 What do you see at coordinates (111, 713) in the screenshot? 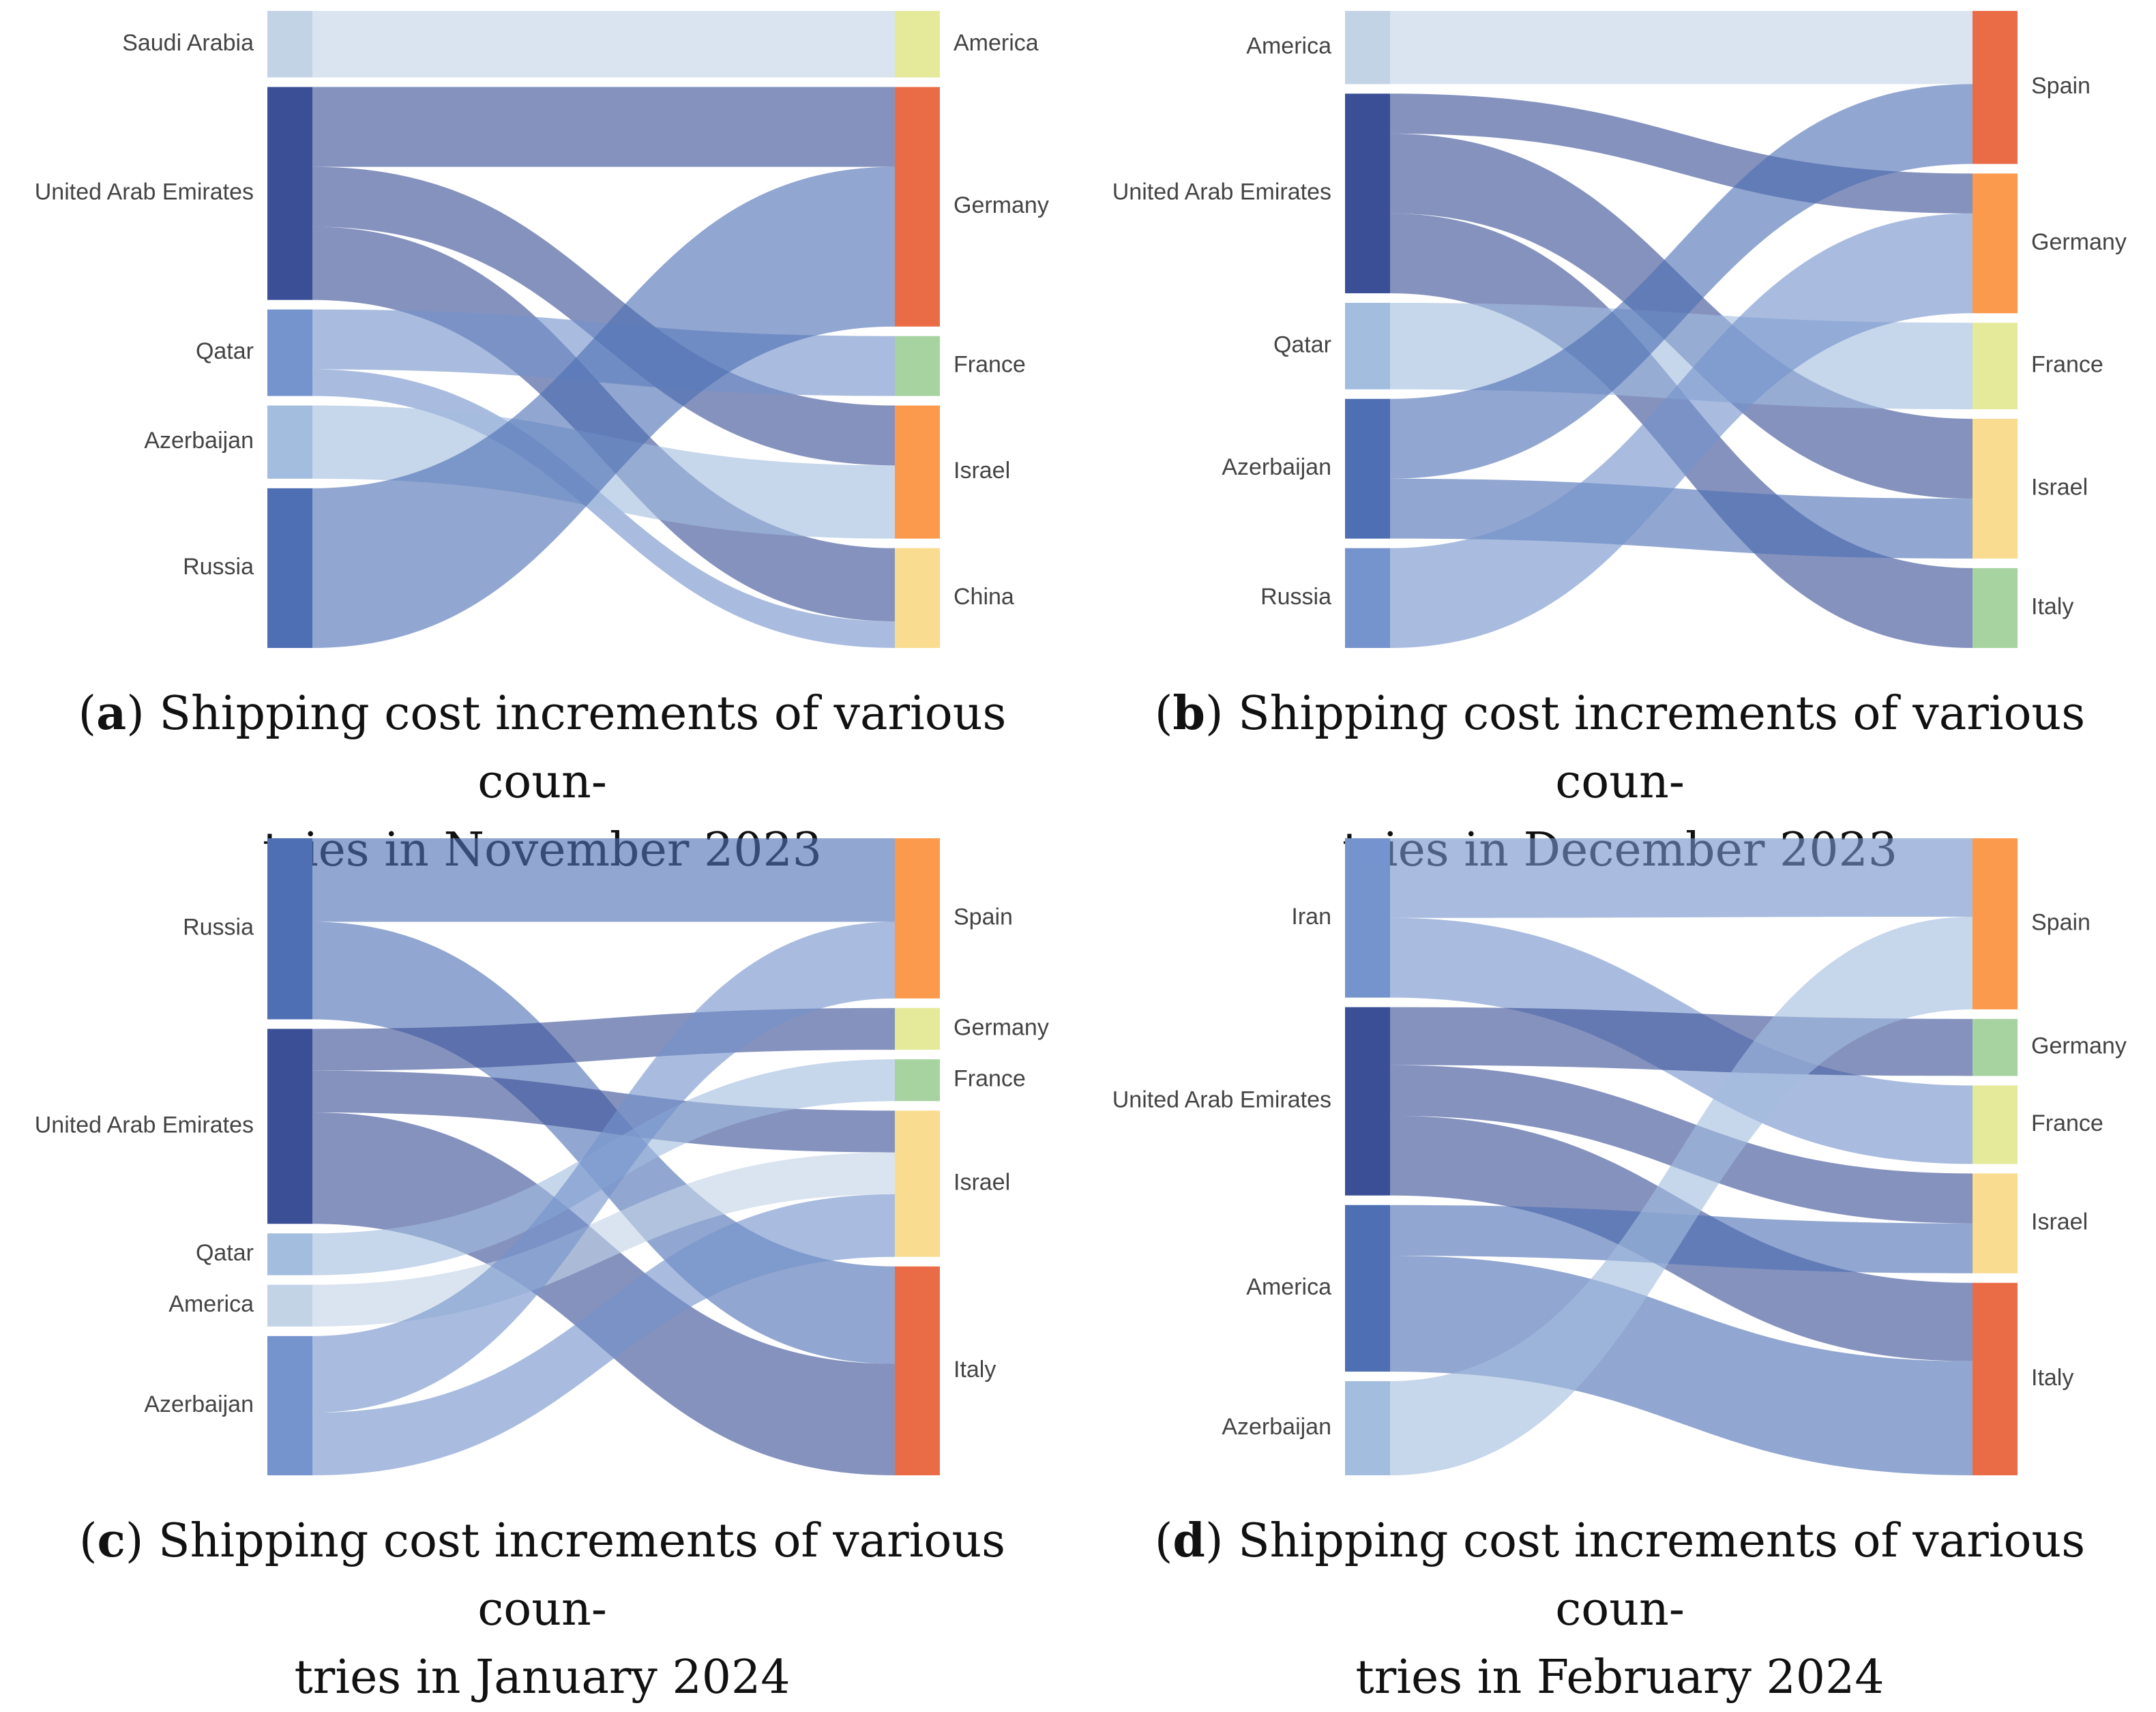
I see `caption-tag: a` at bounding box center [111, 713].